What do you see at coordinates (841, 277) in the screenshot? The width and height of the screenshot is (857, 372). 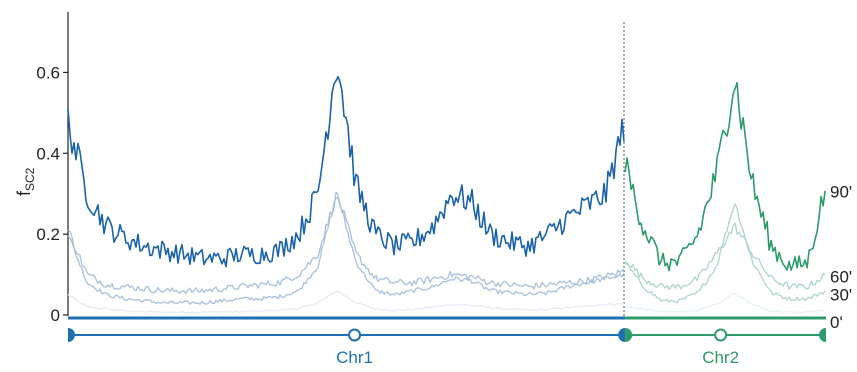 I see `series-label-2: 60'` at bounding box center [841, 277].